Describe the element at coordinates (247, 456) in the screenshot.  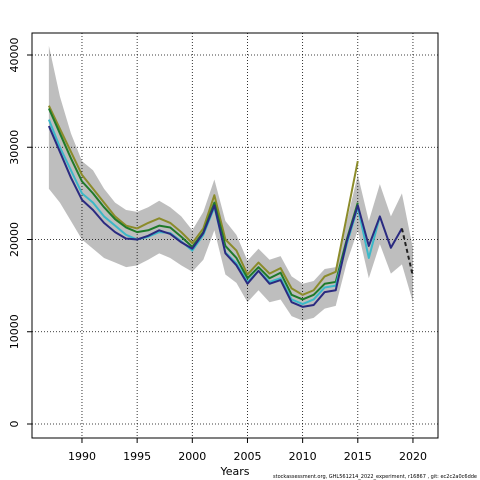
I see `x-tick-label: 2005` at that location.